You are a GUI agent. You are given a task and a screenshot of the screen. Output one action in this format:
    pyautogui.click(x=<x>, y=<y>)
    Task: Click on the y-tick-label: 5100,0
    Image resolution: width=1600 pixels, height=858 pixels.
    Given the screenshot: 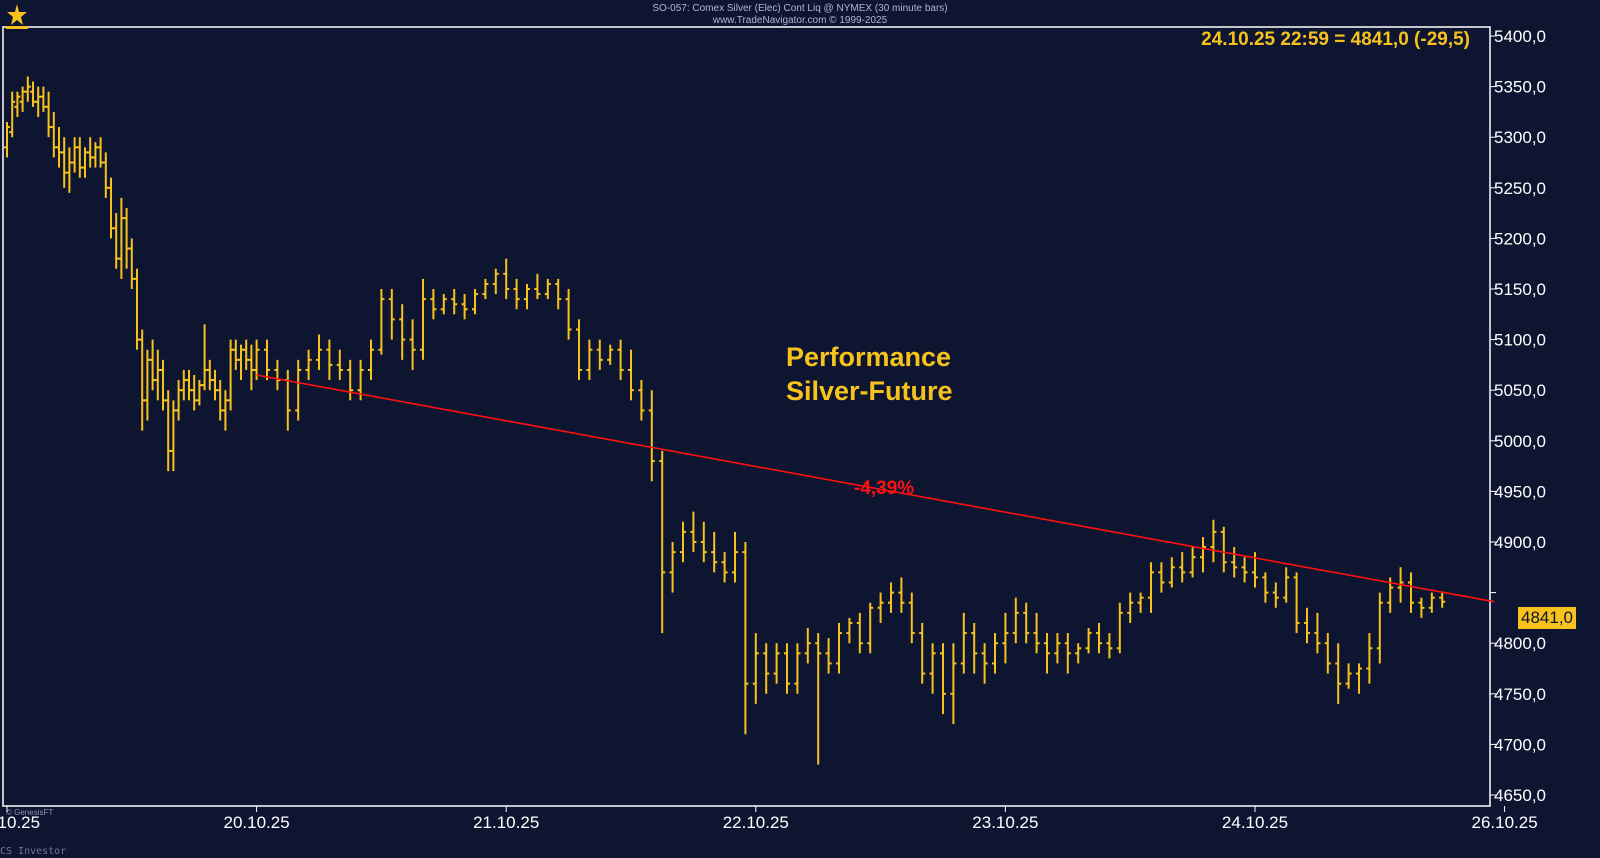 What is the action you would take?
    pyautogui.click(x=1520, y=340)
    